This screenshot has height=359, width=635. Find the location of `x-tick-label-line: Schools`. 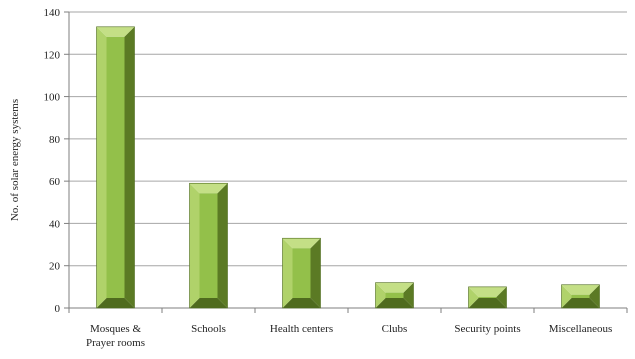

x-tick-label-line: Schools is located at coordinates (208, 329).